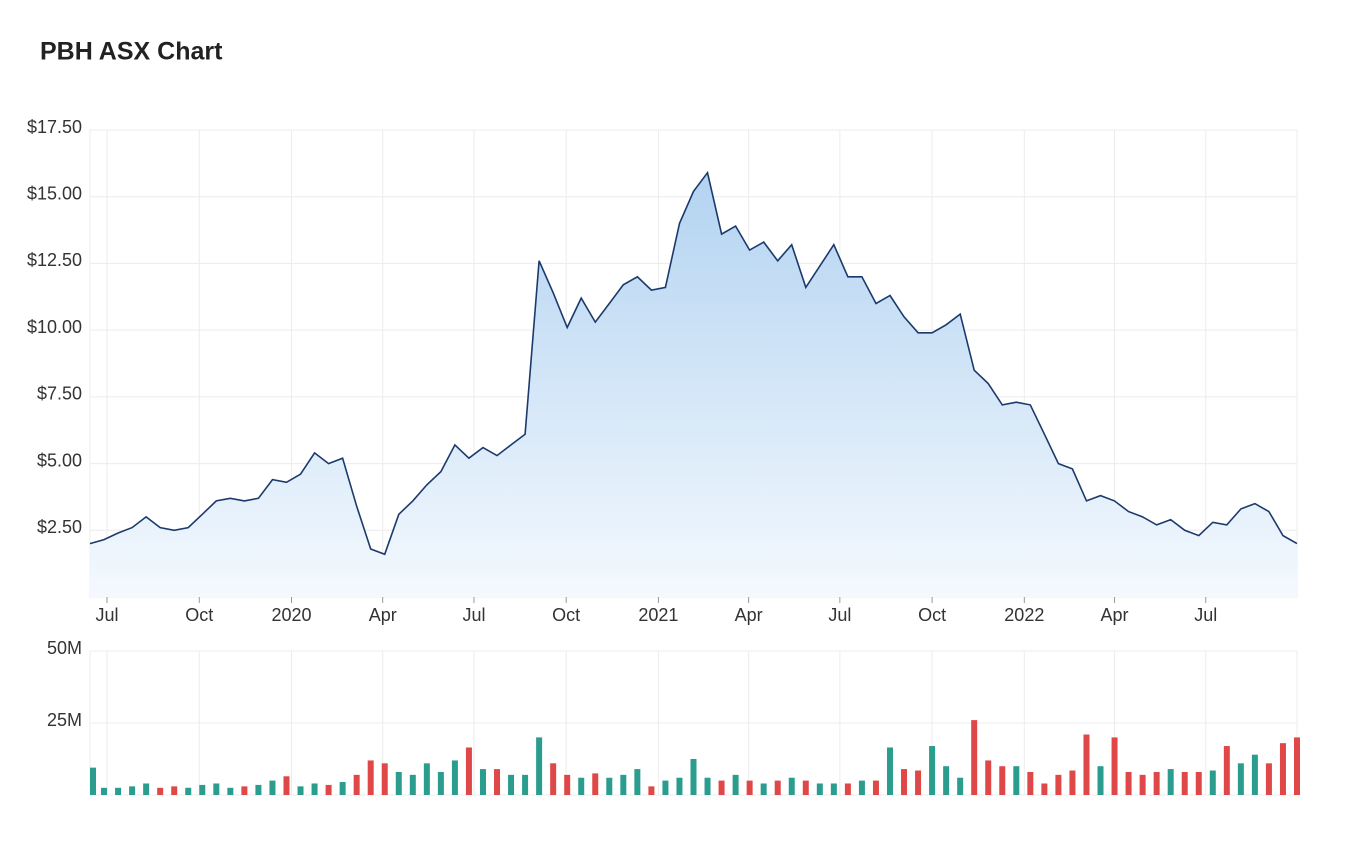 This screenshot has height=847, width=1368. Describe the element at coordinates (658, 615) in the screenshot. I see `x-tick-label: 2021` at that location.